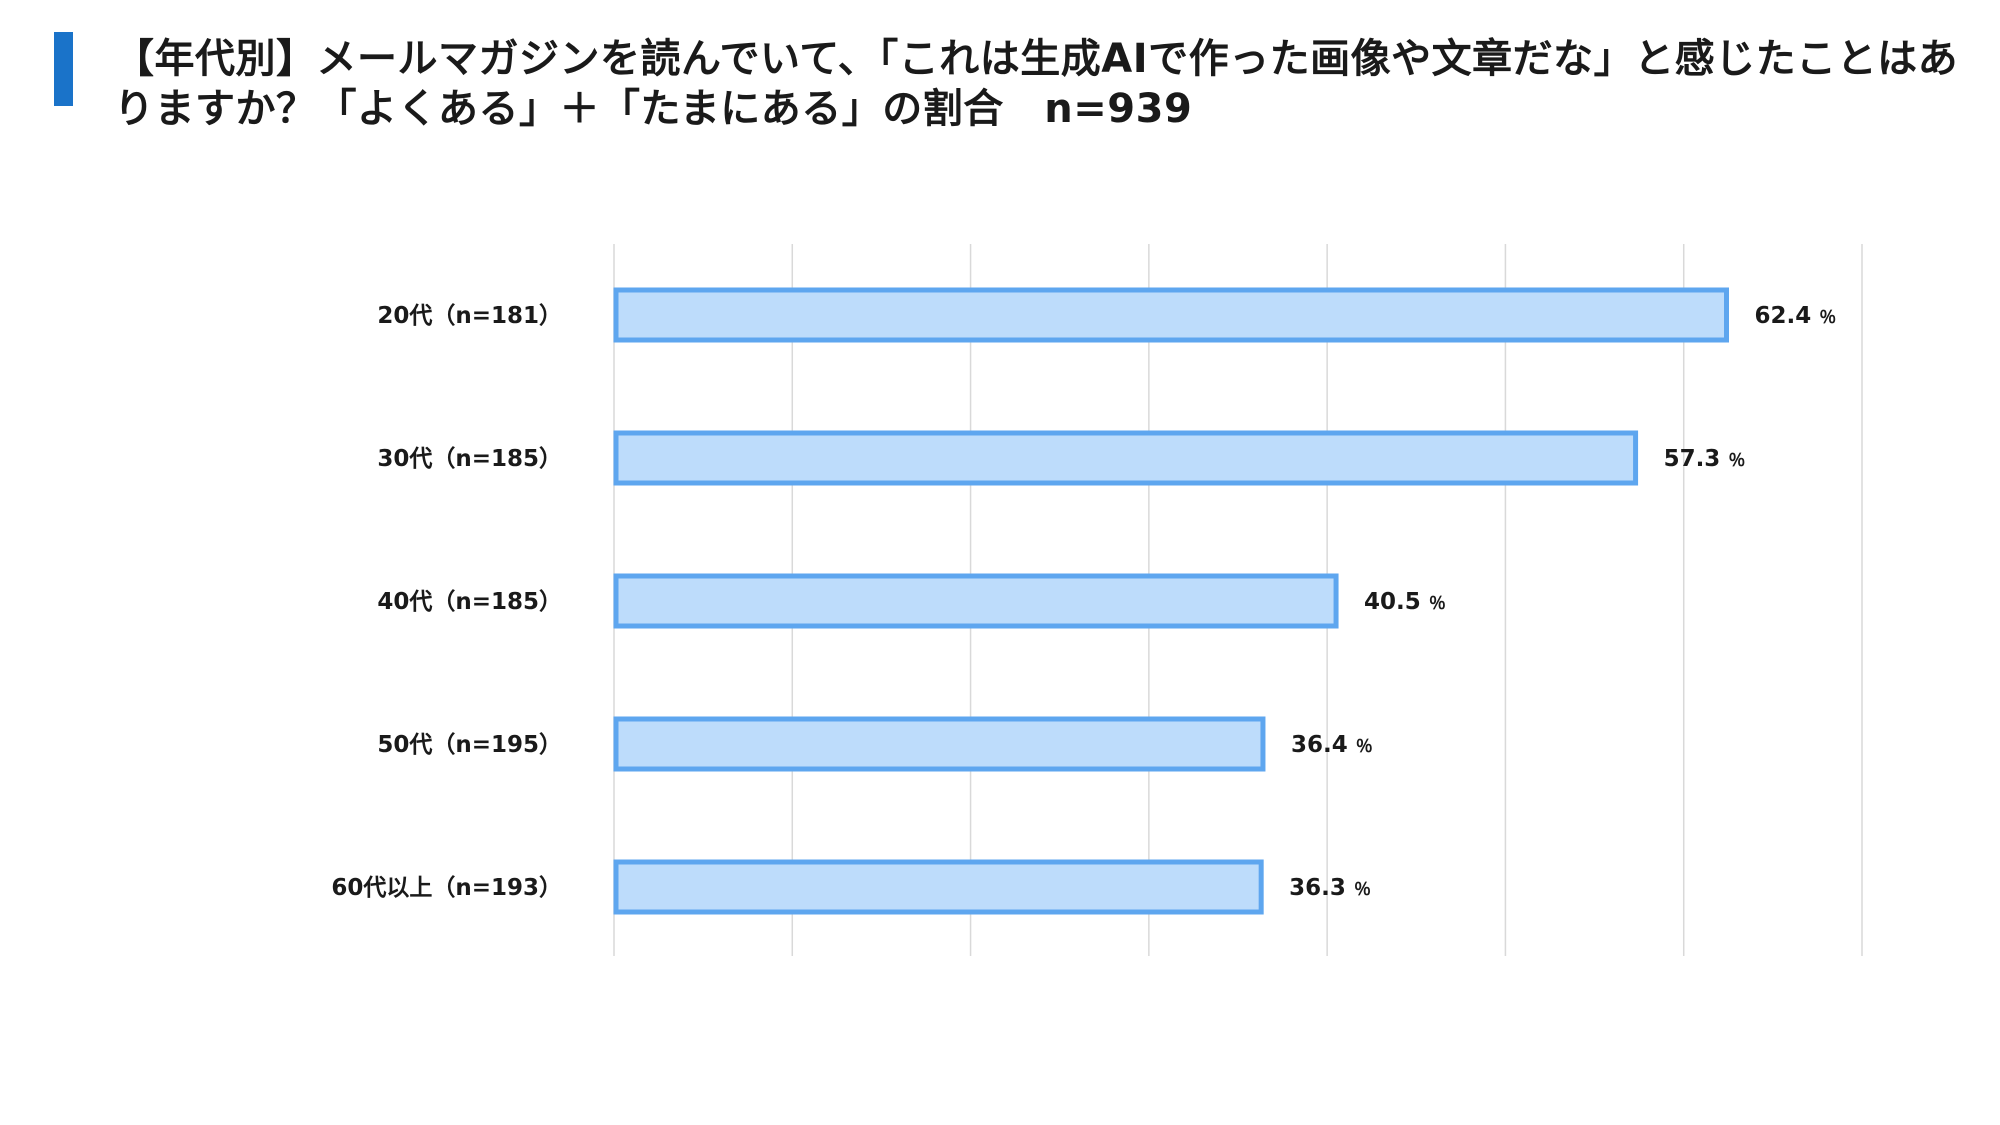 Image resolution: width=2000 pixels, height=1125 pixels. Describe the element at coordinates (1330, 888) in the screenshot. I see `data-label: 36.3 ％` at that location.